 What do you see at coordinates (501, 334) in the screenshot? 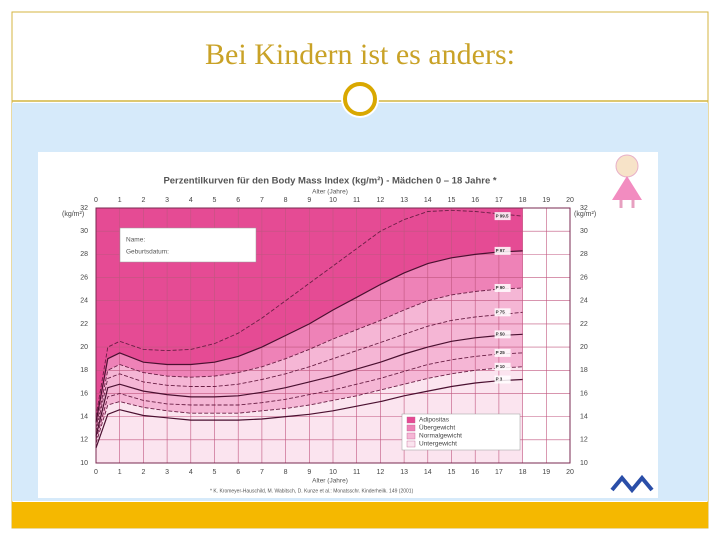
I see `percentile-label: P 50` at bounding box center [501, 334].